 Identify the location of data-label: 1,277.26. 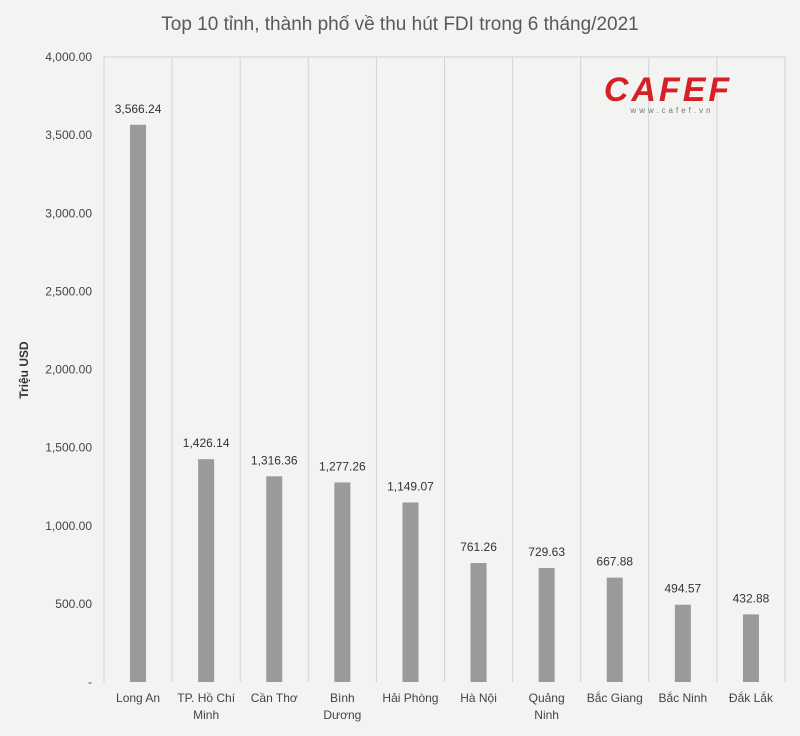
(342, 466).